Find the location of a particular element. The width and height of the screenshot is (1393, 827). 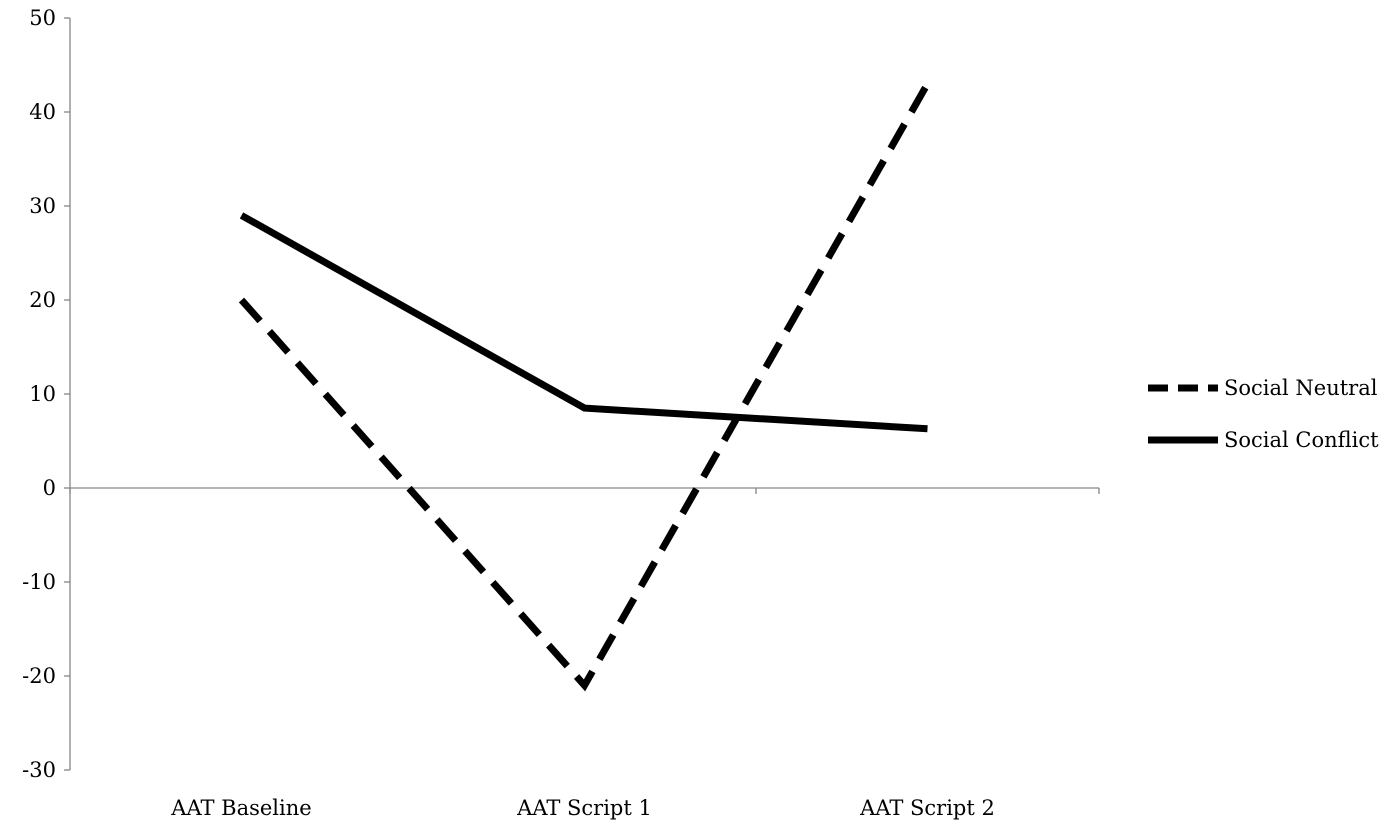

y-axis-ticks: -30 -20 -10 0 10 20 30 40 50 is located at coordinates (46, 394).